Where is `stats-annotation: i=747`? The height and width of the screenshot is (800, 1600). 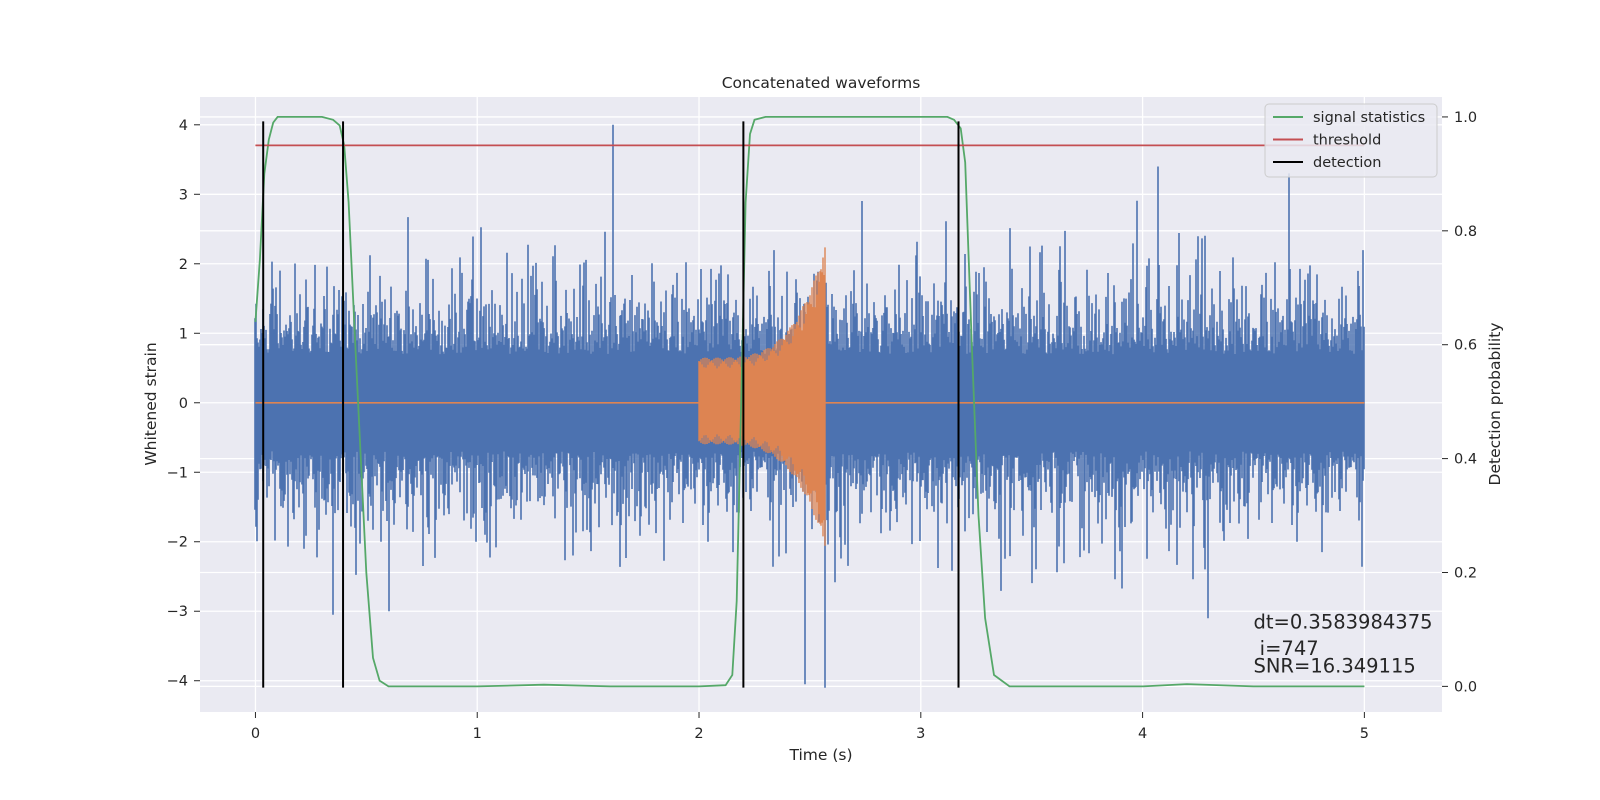 stats-annotation: i=747 is located at coordinates (1285, 648).